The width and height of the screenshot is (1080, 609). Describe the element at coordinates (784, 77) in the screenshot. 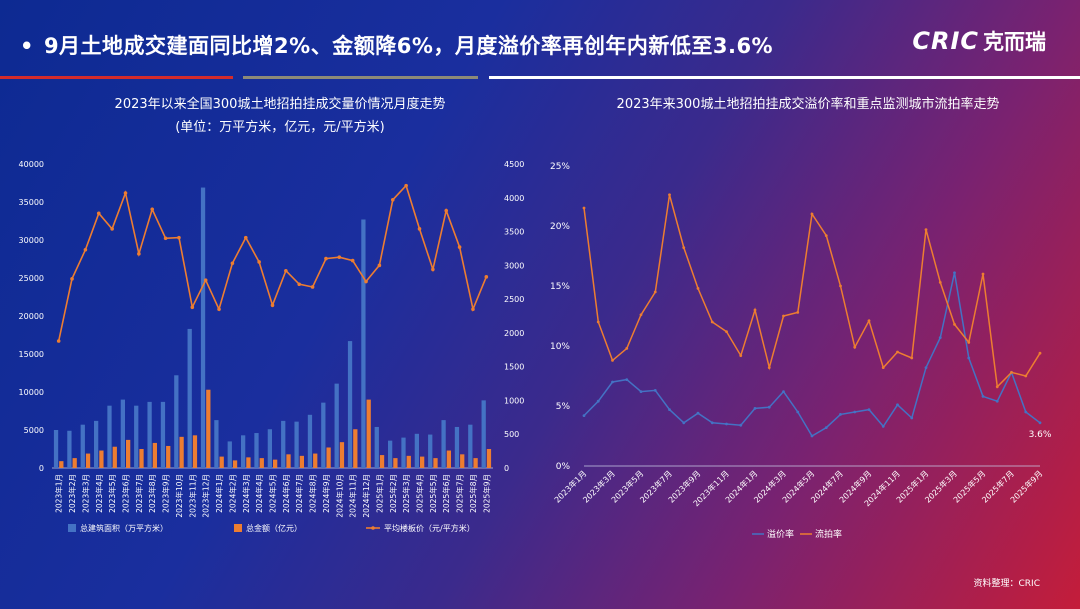

I see `header-divider-white` at that location.